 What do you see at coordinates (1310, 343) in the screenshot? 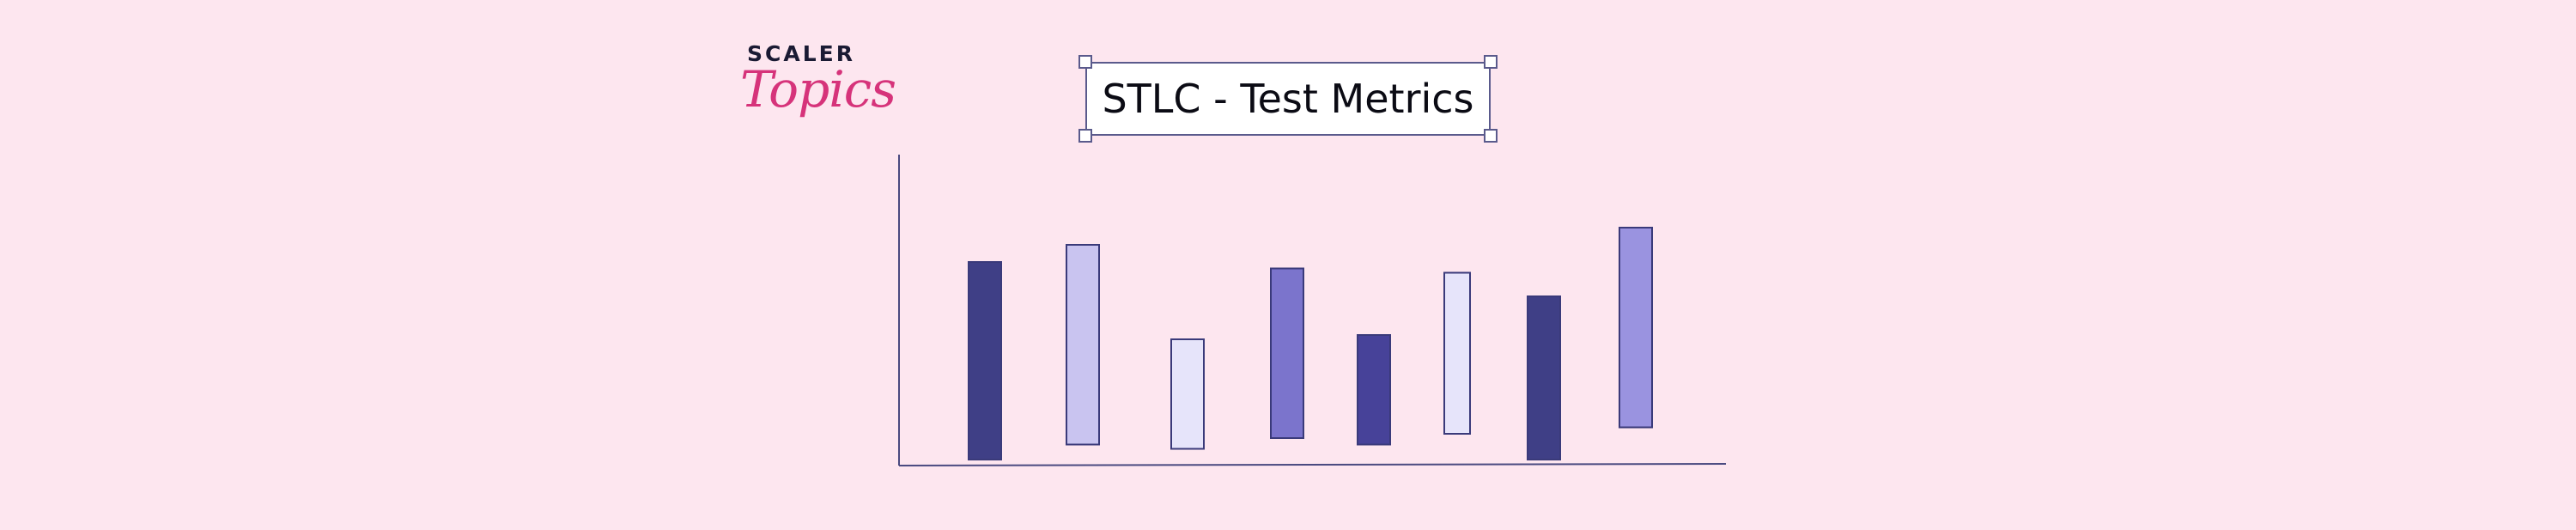
I see `bars-group` at bounding box center [1310, 343].